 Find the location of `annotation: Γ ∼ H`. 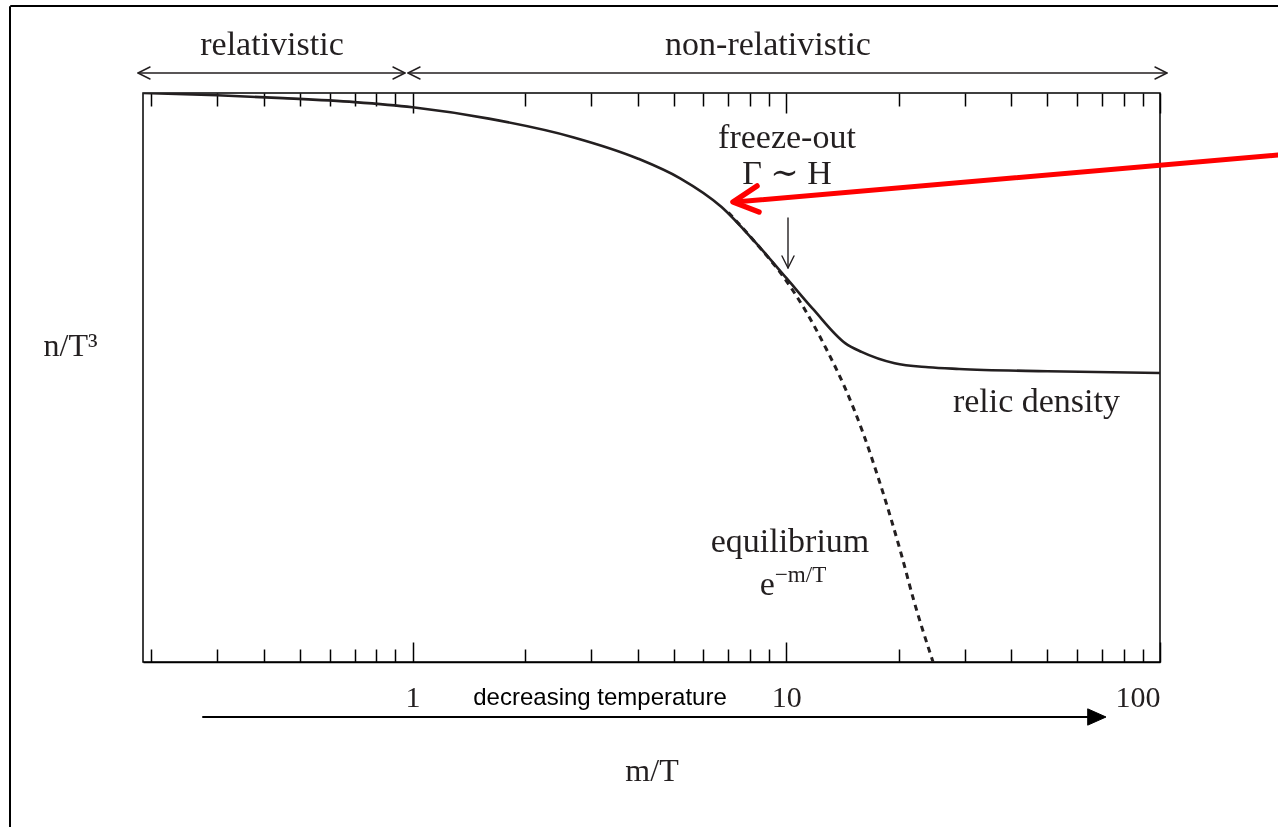

annotation: Γ ∼ H is located at coordinates (787, 172).